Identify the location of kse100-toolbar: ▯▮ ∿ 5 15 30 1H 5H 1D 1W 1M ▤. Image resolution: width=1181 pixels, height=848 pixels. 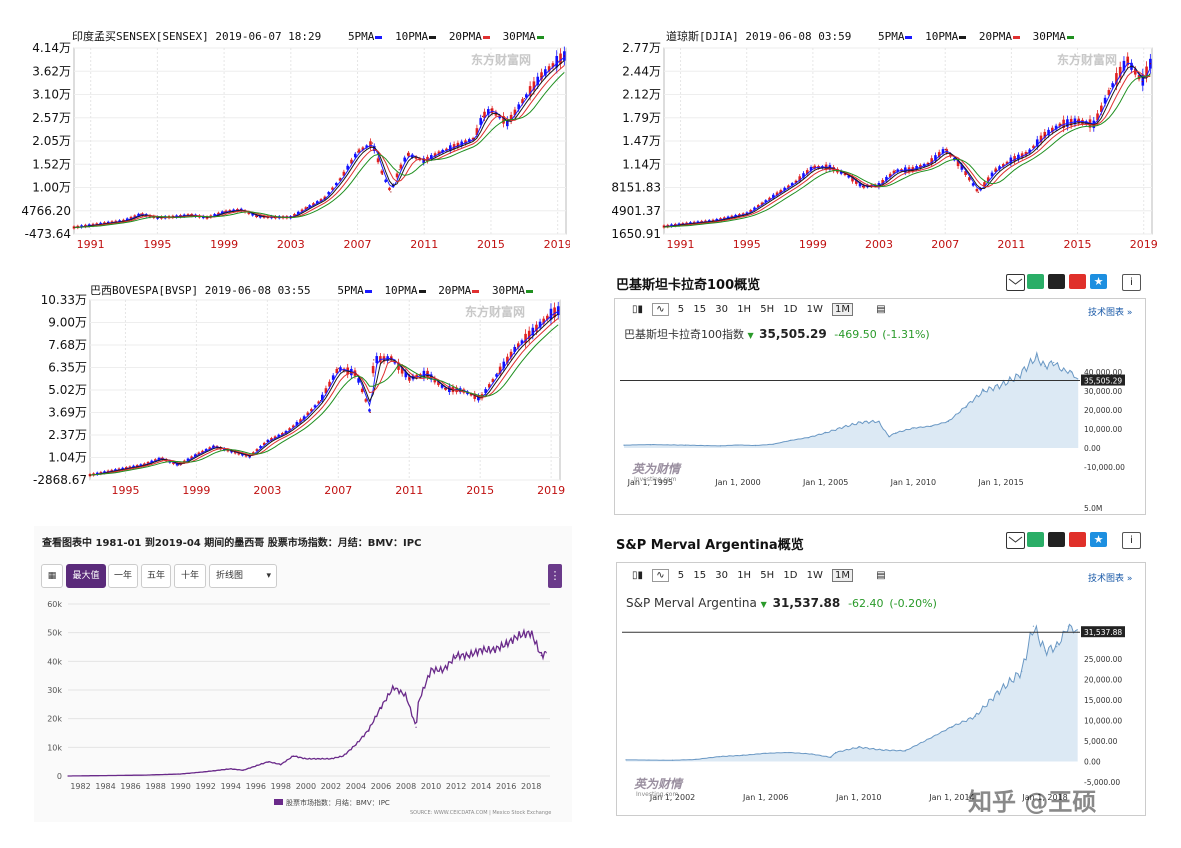
(762, 309).